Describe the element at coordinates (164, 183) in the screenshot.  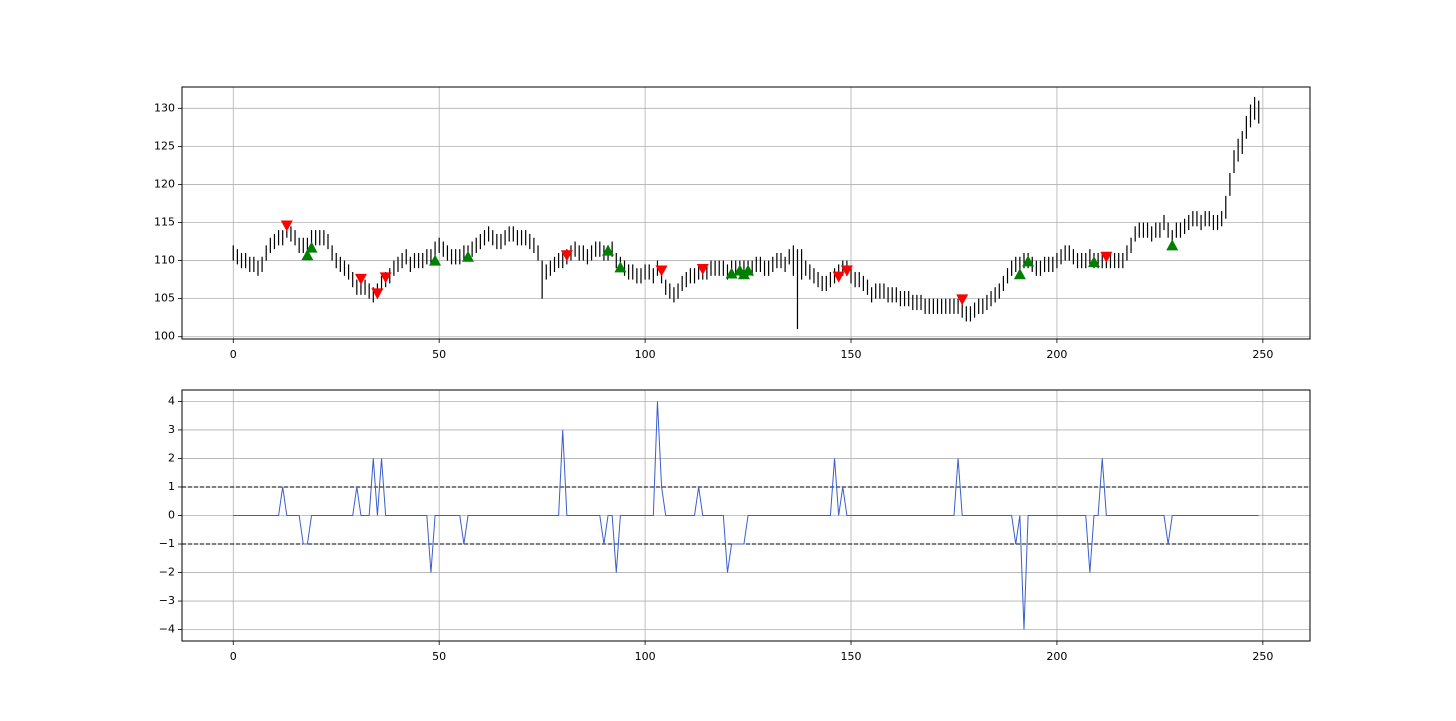
I see `y-tick-label: 120` at that location.